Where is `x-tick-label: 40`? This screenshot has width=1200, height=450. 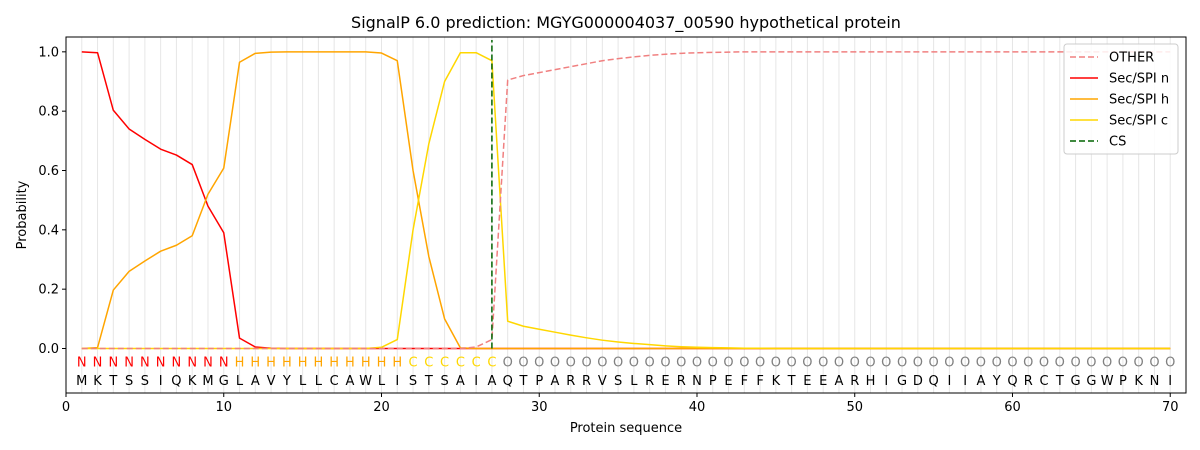
x-tick-label: 40 is located at coordinates (697, 407).